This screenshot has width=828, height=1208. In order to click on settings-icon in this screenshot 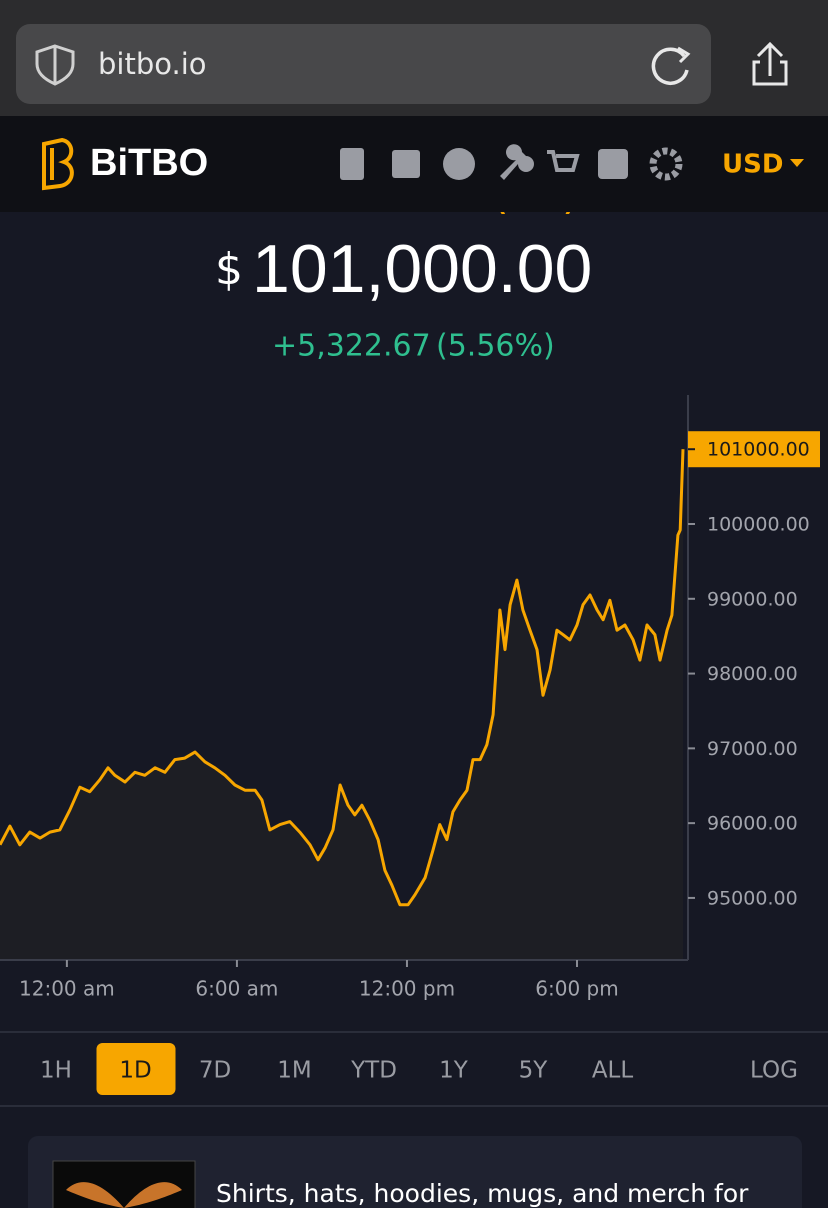, I will do `click(666, 164)`.